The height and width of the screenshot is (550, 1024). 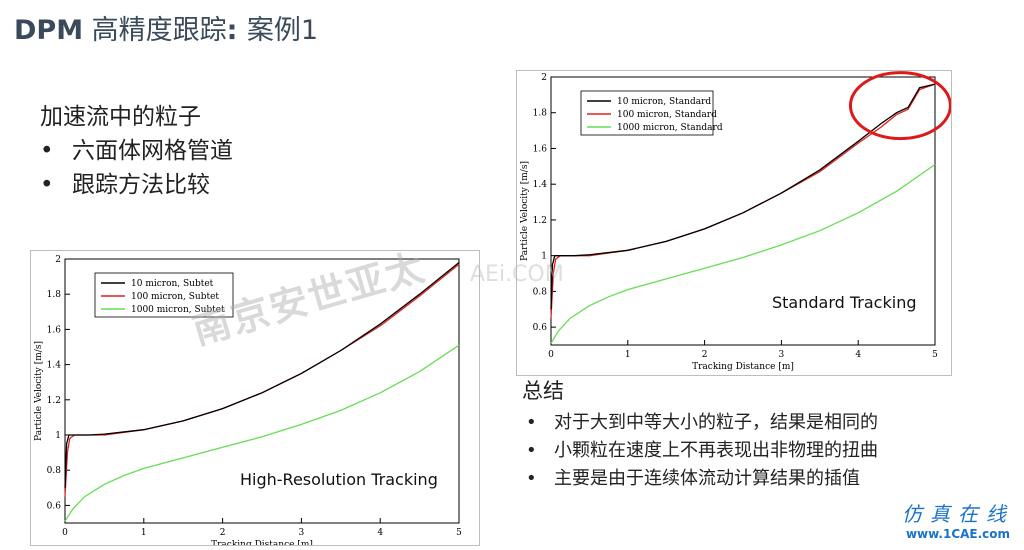 I want to click on summary-bullet: • 小颗粒在速度上不再表现出非物理的扭曲, so click(x=700, y=451).